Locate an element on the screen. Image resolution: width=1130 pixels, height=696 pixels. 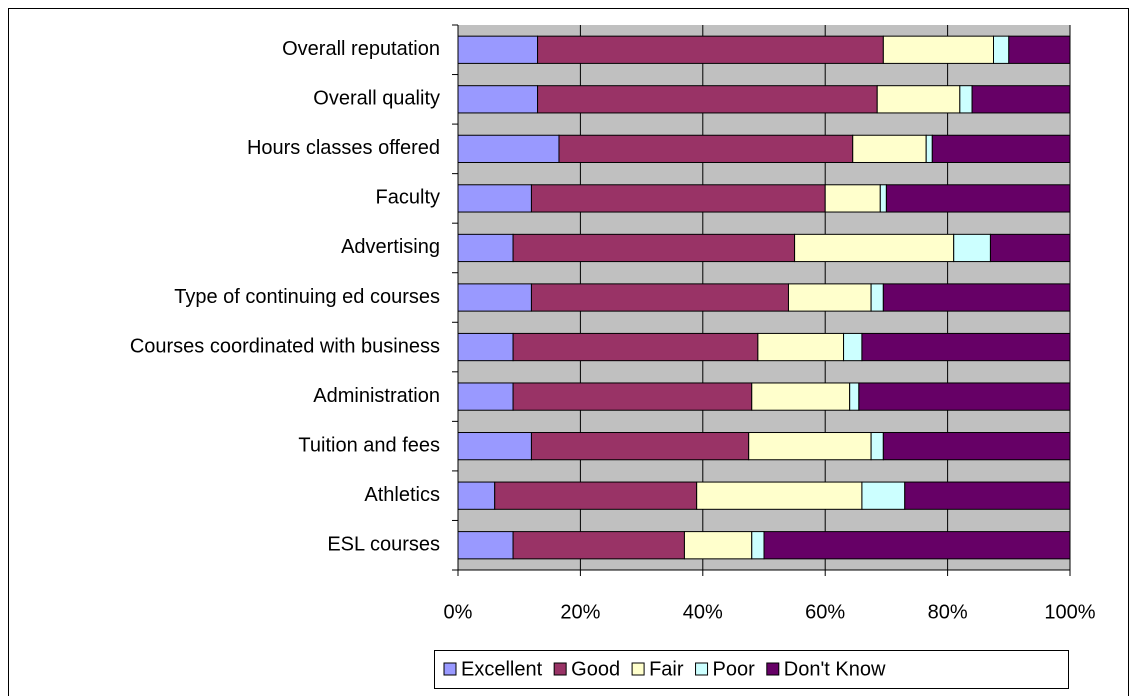
y-tick-label: Administration is located at coordinates (376, 396).